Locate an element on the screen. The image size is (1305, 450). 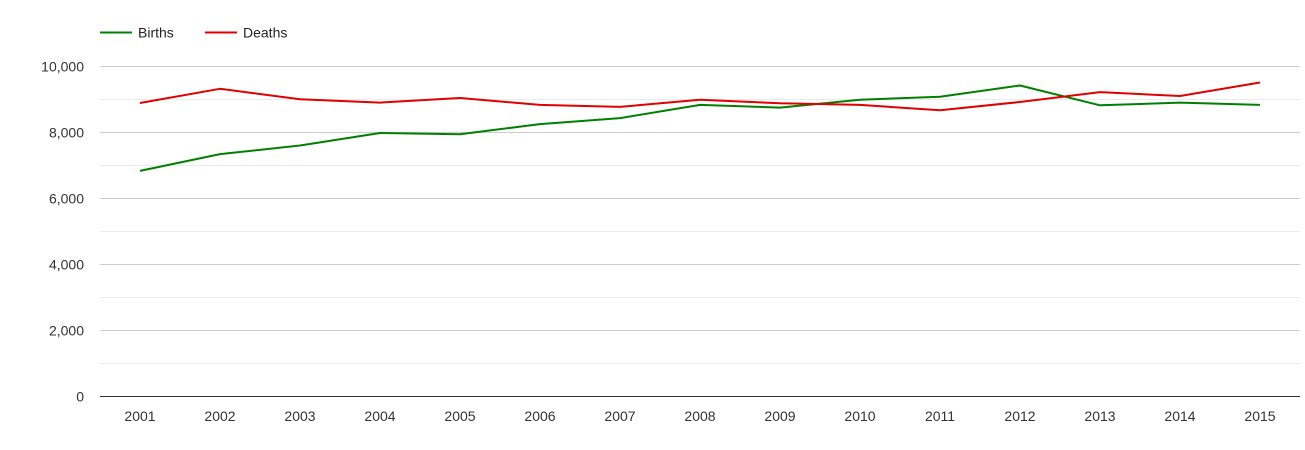
x-tick-label: 2014 is located at coordinates (1179, 416).